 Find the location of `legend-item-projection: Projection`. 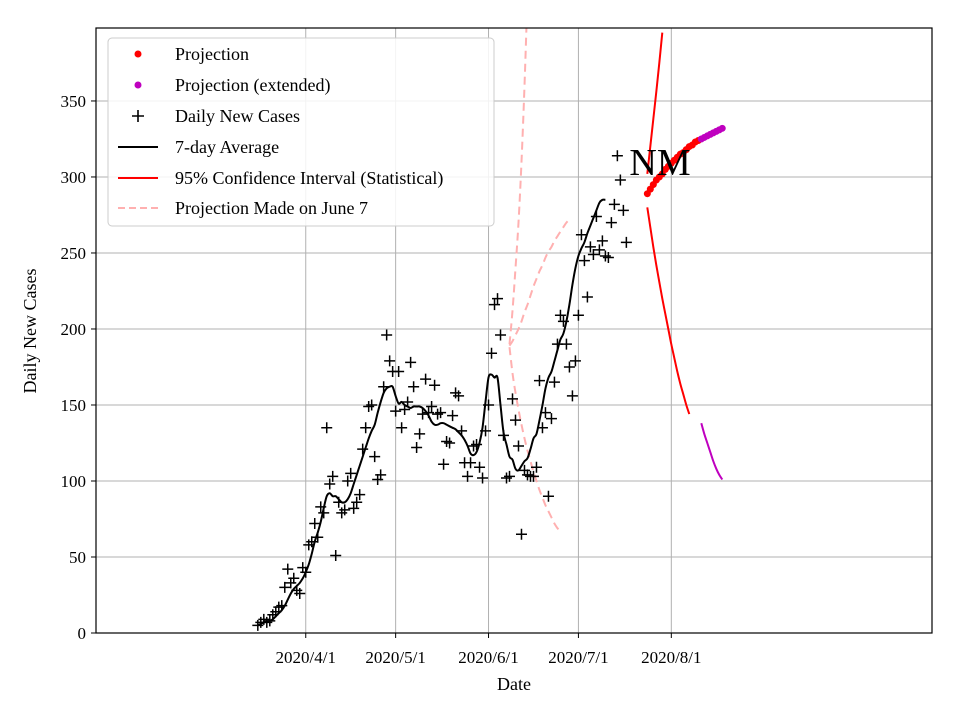

legend-item-projection: Projection is located at coordinates (191, 54).